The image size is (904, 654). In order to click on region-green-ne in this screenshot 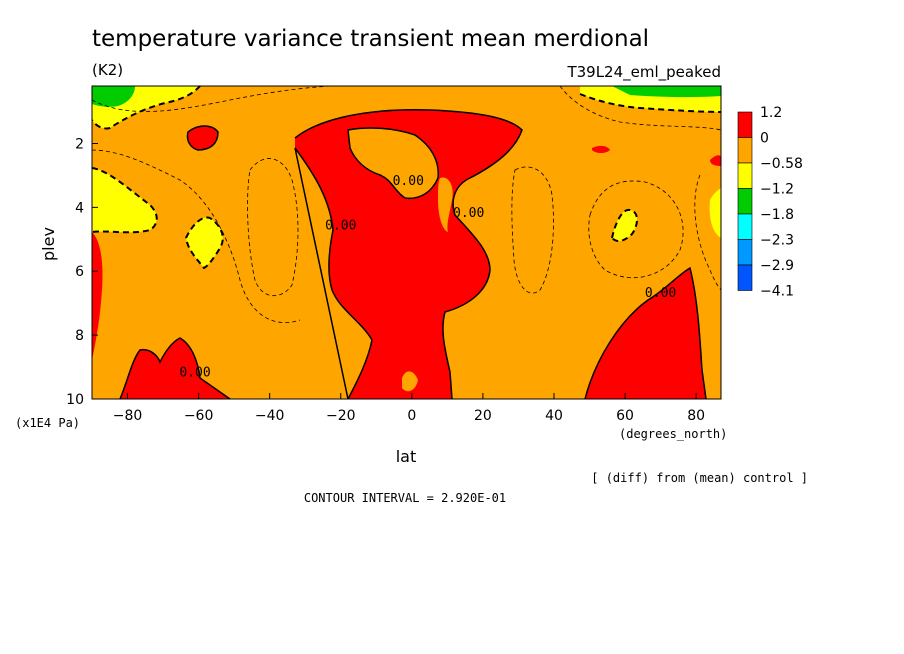, I will do `click(666, 92)`.